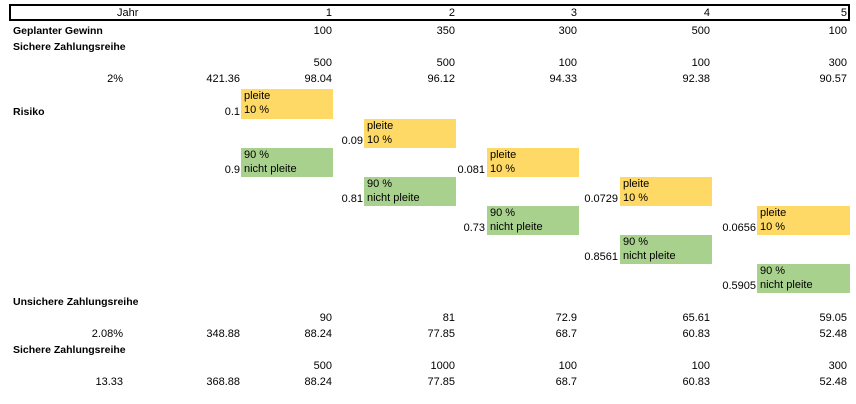  I want to click on nicht-prob-5: 0.5905, so click(739, 286).